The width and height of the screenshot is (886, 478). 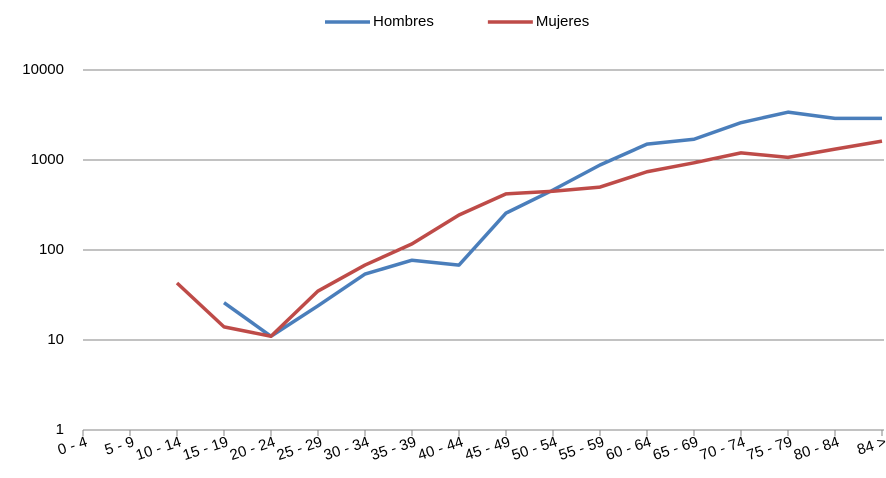 What do you see at coordinates (51, 249) in the screenshot?
I see `y-tick-label: 100` at bounding box center [51, 249].